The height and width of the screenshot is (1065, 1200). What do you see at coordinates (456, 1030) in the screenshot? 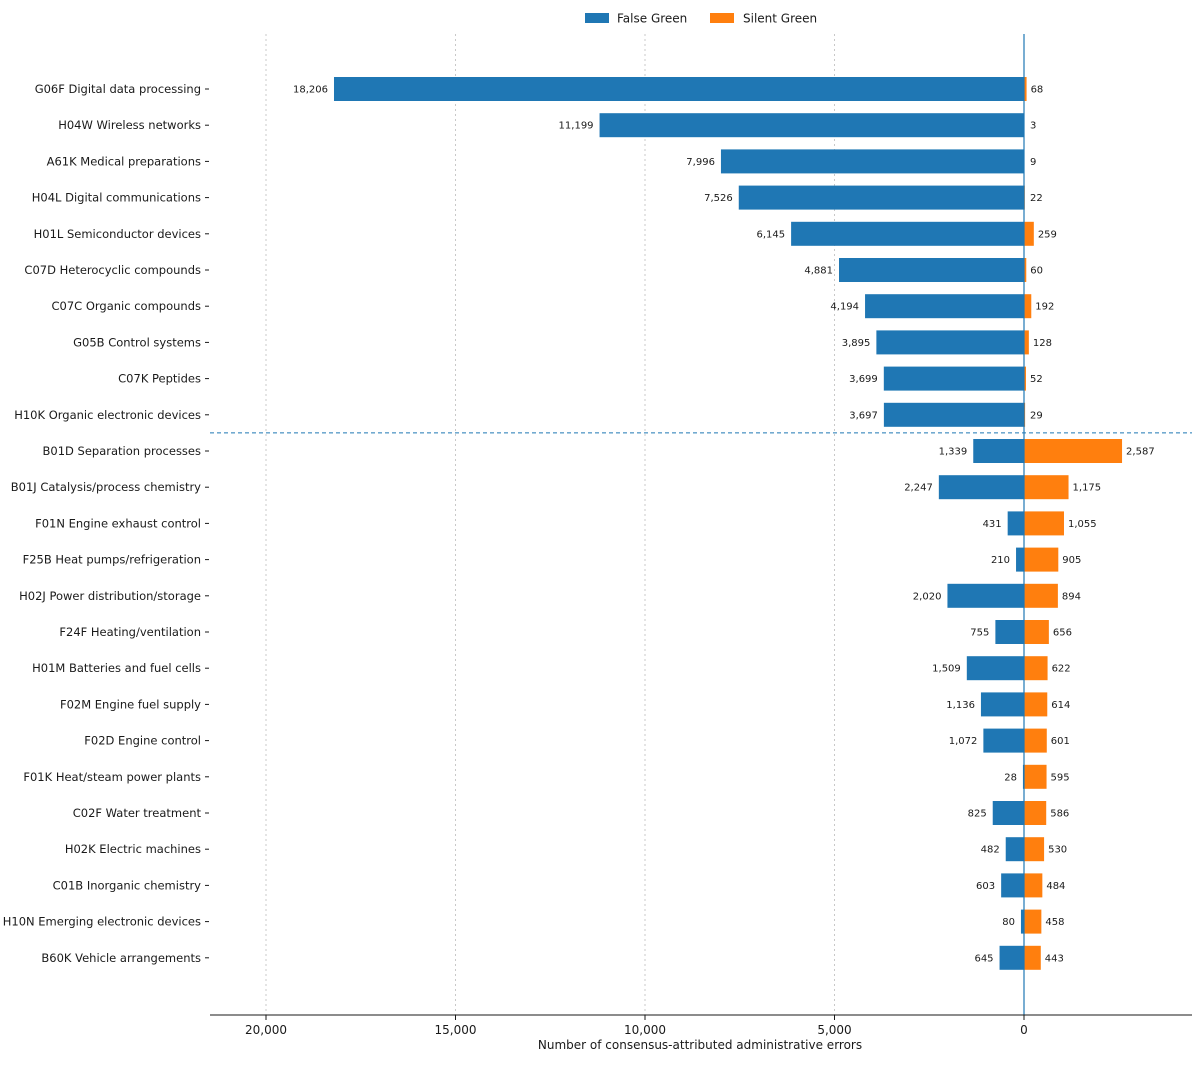
I see `x-tick-label: 15,000` at bounding box center [456, 1030].